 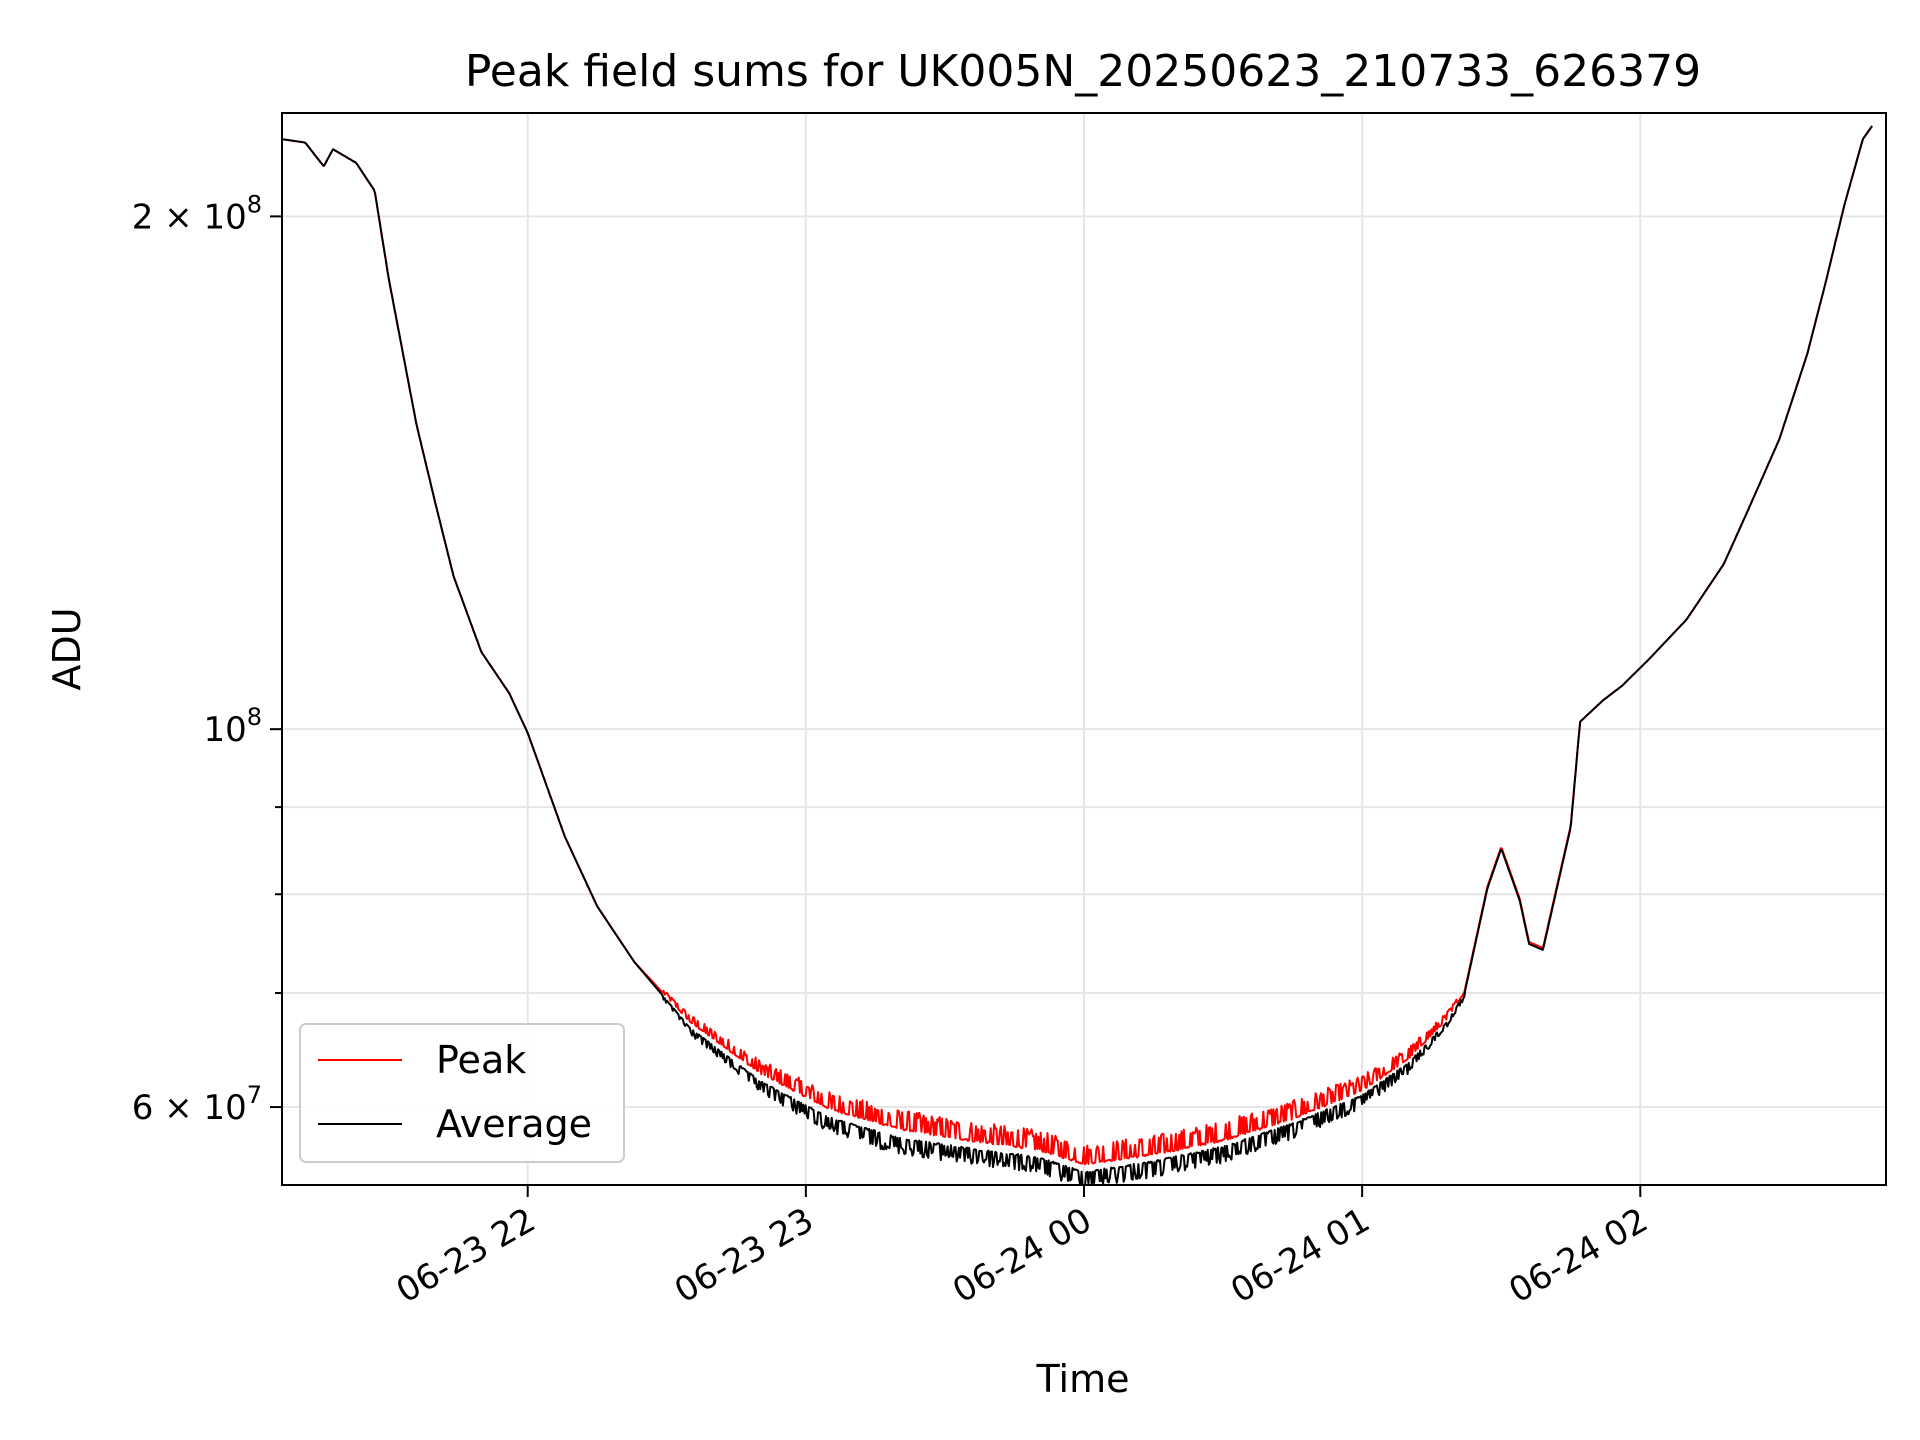 I want to click on y-tick-label: 108, so click(x=232, y=726).